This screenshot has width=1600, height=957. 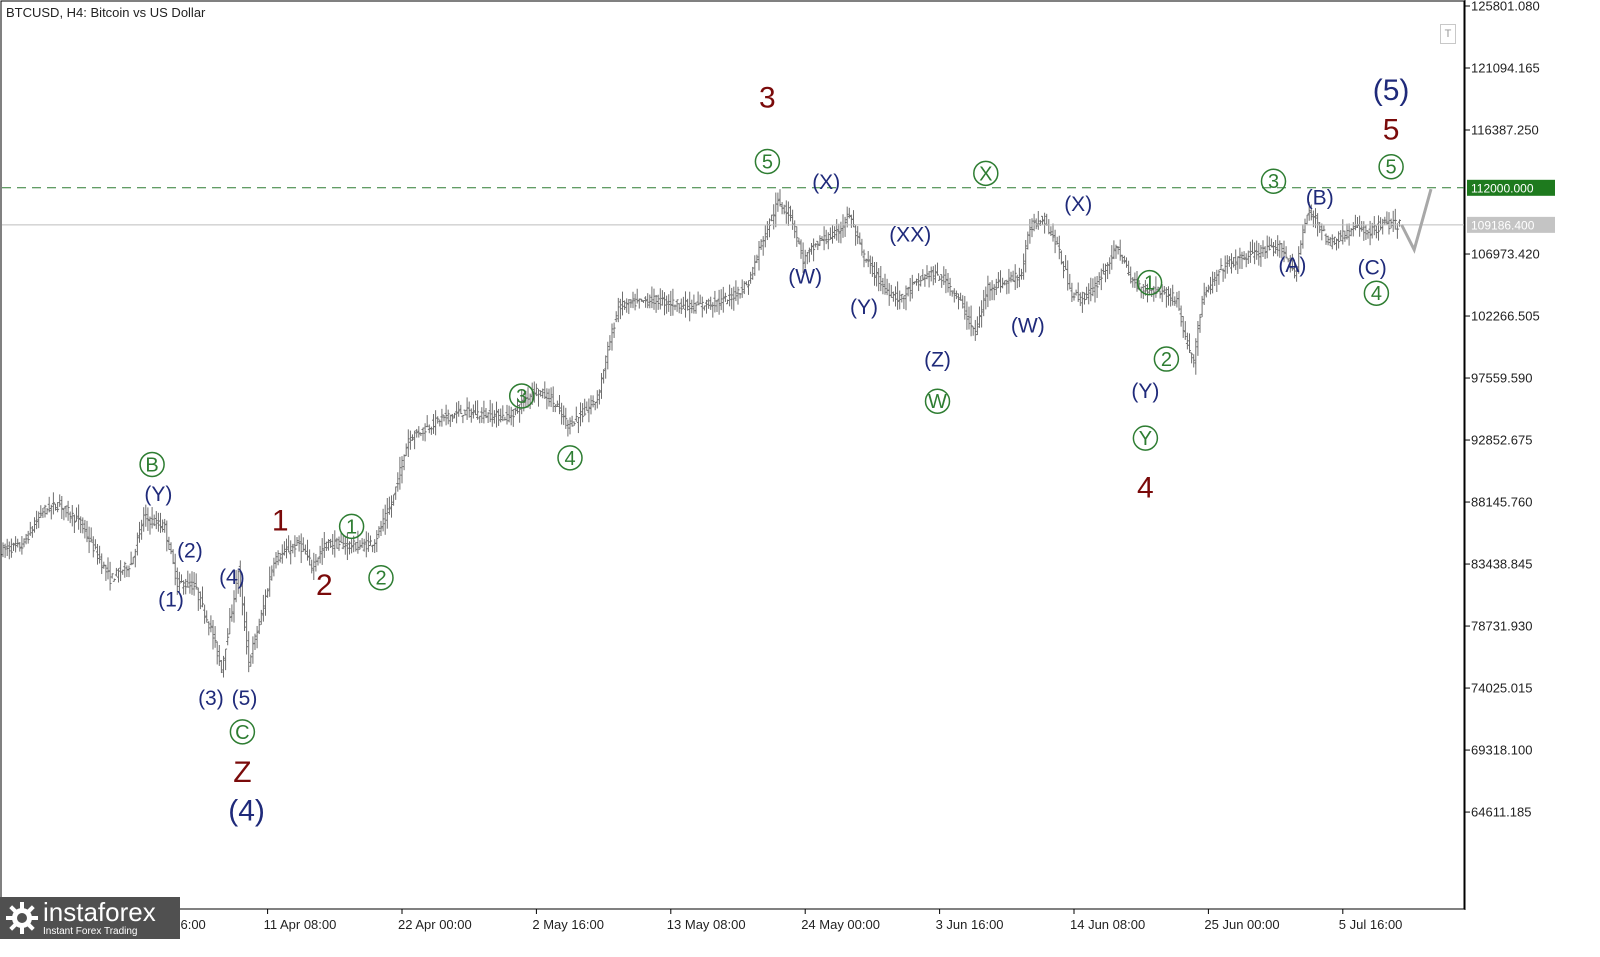 What do you see at coordinates (22, 918) in the screenshot?
I see `gear-logo-icon` at bounding box center [22, 918].